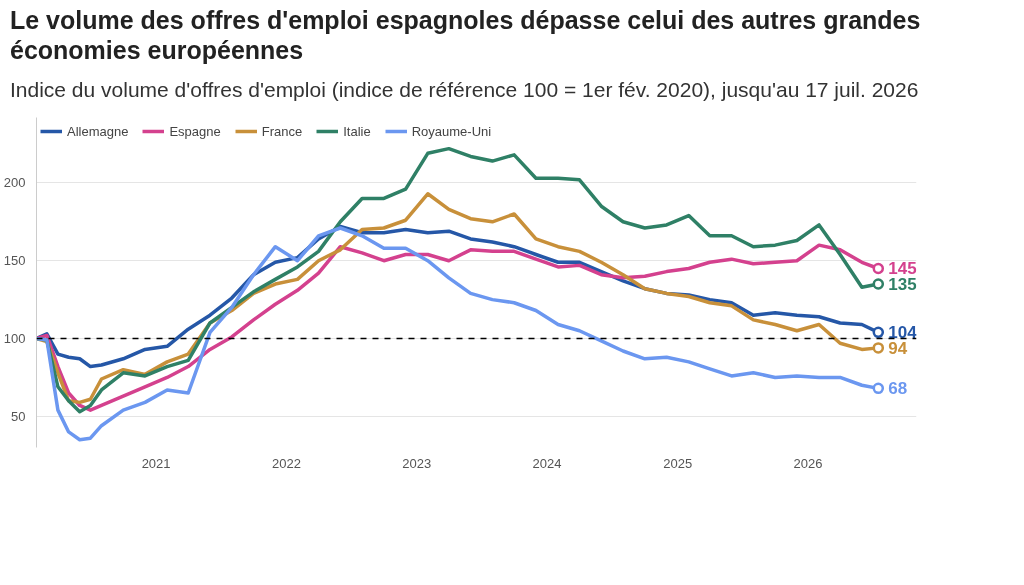 The height and width of the screenshot is (585, 1024). What do you see at coordinates (547, 463) in the screenshot?
I see `x-tick-label: 2024` at bounding box center [547, 463].